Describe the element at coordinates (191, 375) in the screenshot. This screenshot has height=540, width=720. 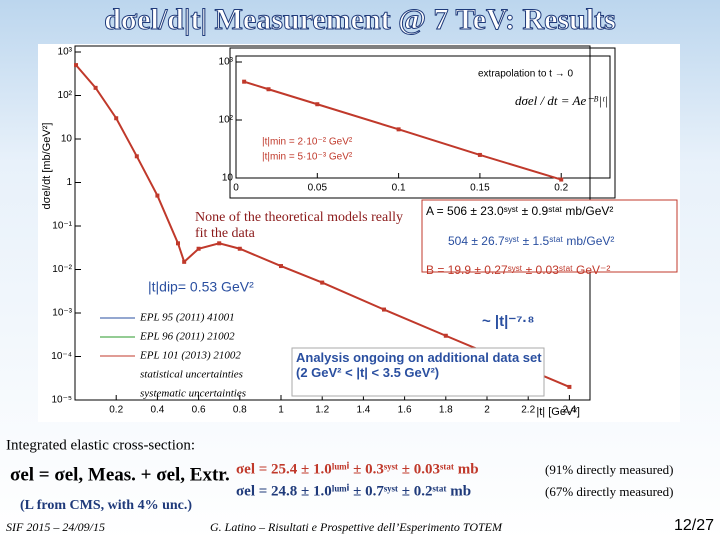
I see `legend-entry: statistical uncertainties` at that location.